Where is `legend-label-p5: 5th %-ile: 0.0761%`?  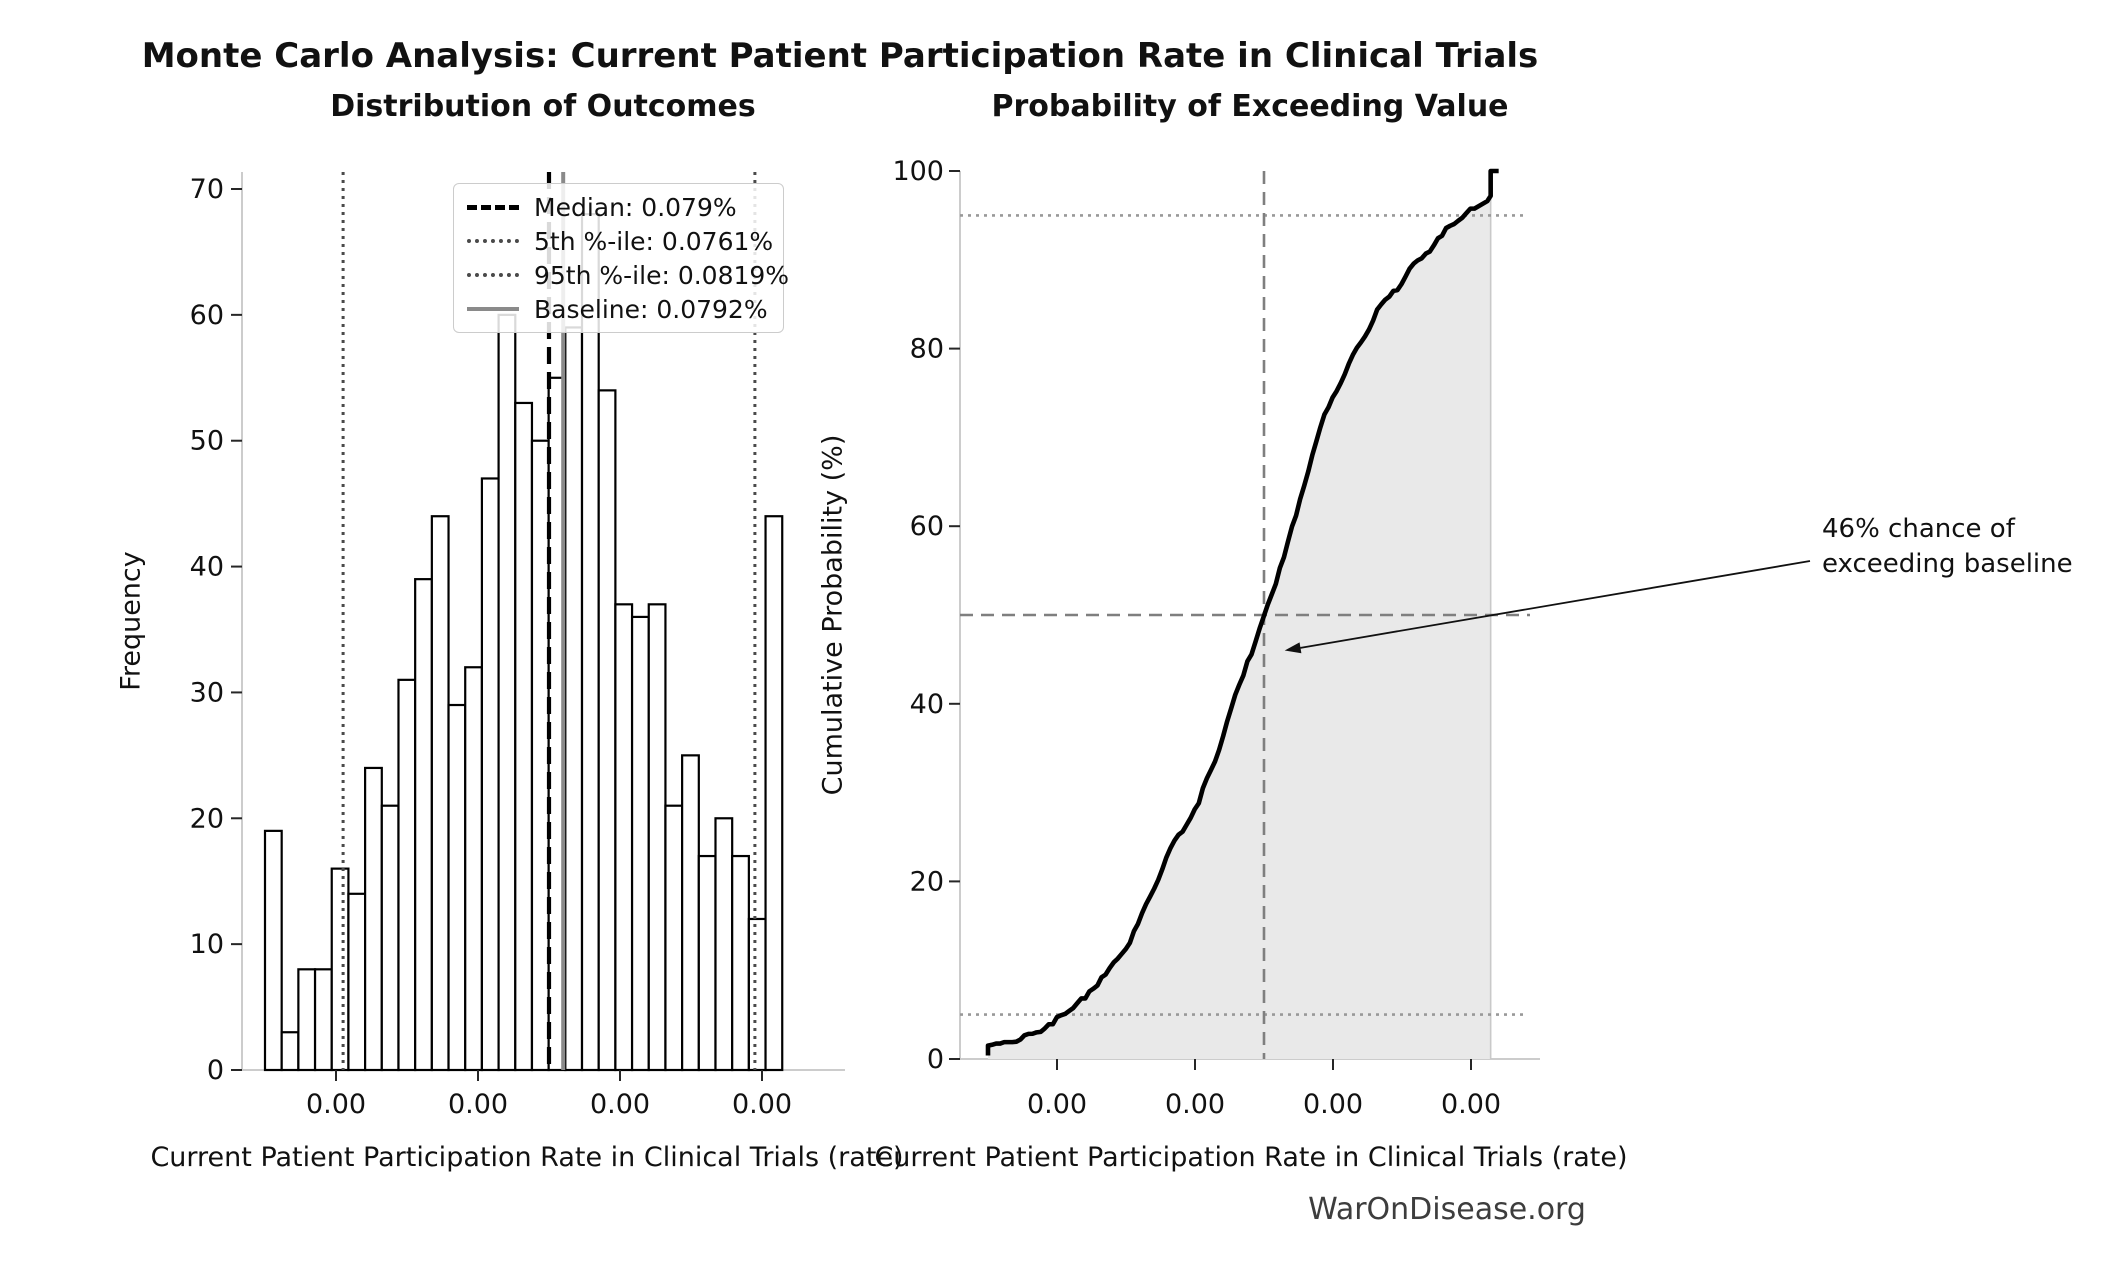
legend-label-p5: 5th %-ile: 0.0761% is located at coordinates (654, 241).